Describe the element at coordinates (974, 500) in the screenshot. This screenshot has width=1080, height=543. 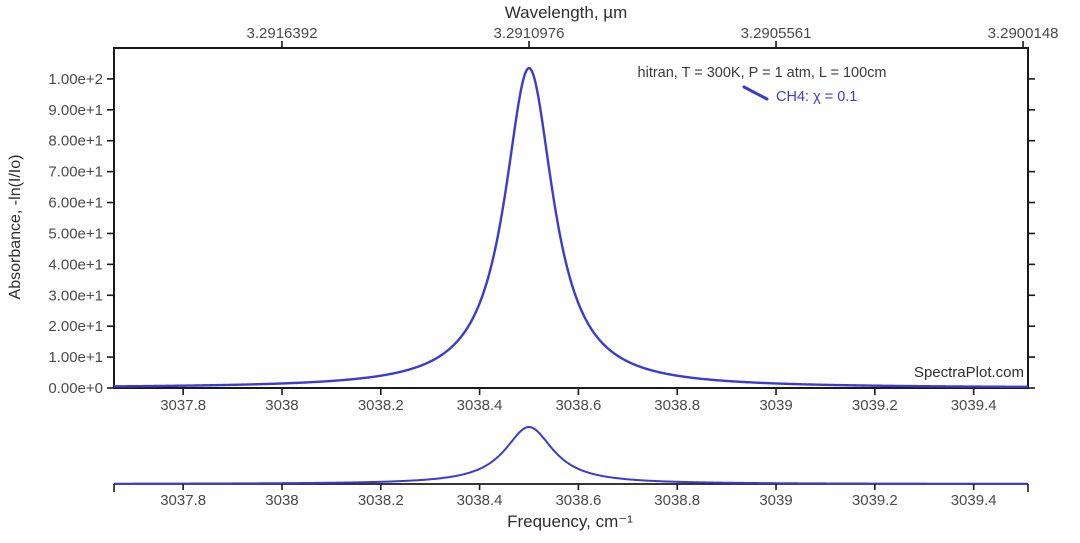
I see `overview-tick-label: 3039.4` at that location.